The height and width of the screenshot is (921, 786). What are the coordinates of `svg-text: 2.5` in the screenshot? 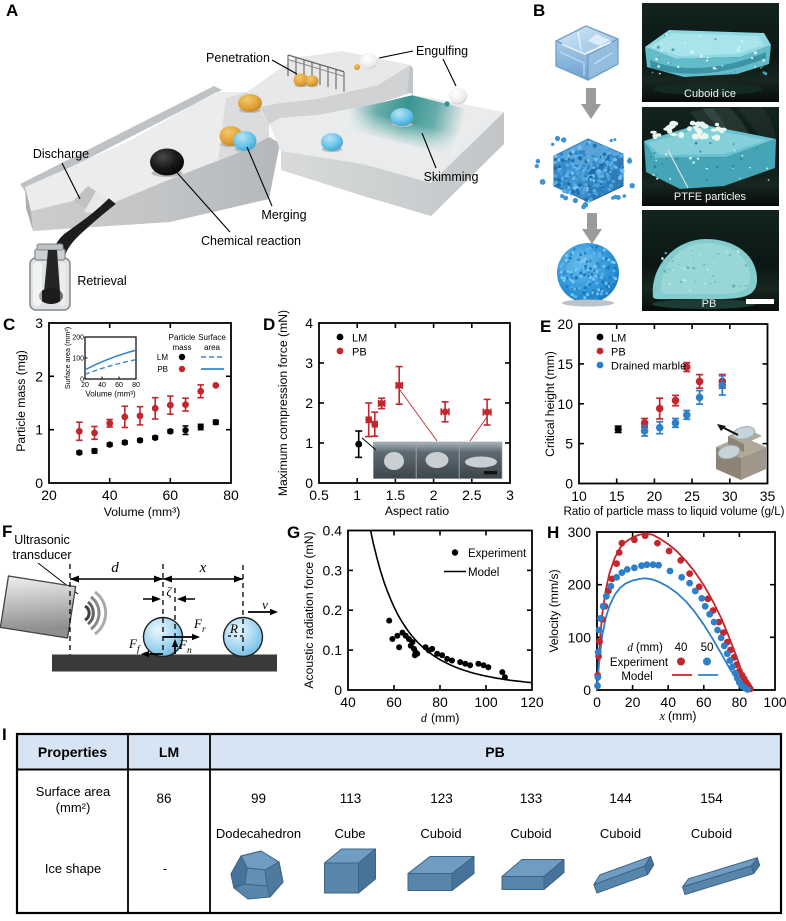 It's located at (472, 495).